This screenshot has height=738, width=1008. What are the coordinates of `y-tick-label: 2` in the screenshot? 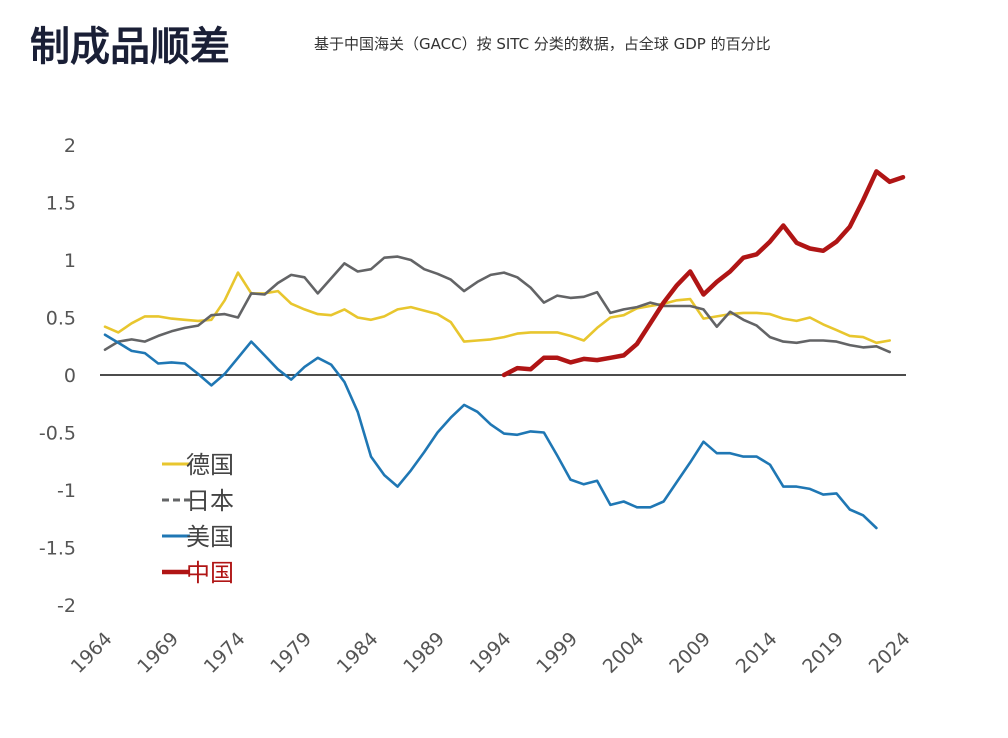 It's located at (70, 146).